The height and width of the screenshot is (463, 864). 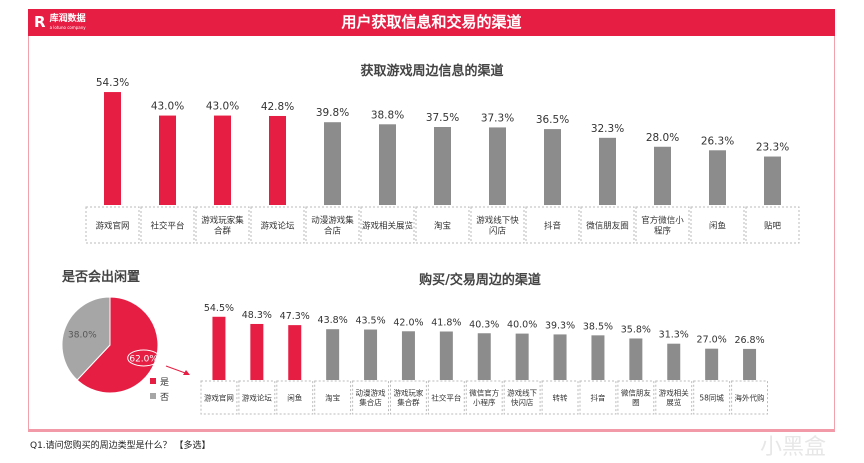 What do you see at coordinates (446, 323) in the screenshot?
I see `value-label: 41.8%` at bounding box center [446, 323].